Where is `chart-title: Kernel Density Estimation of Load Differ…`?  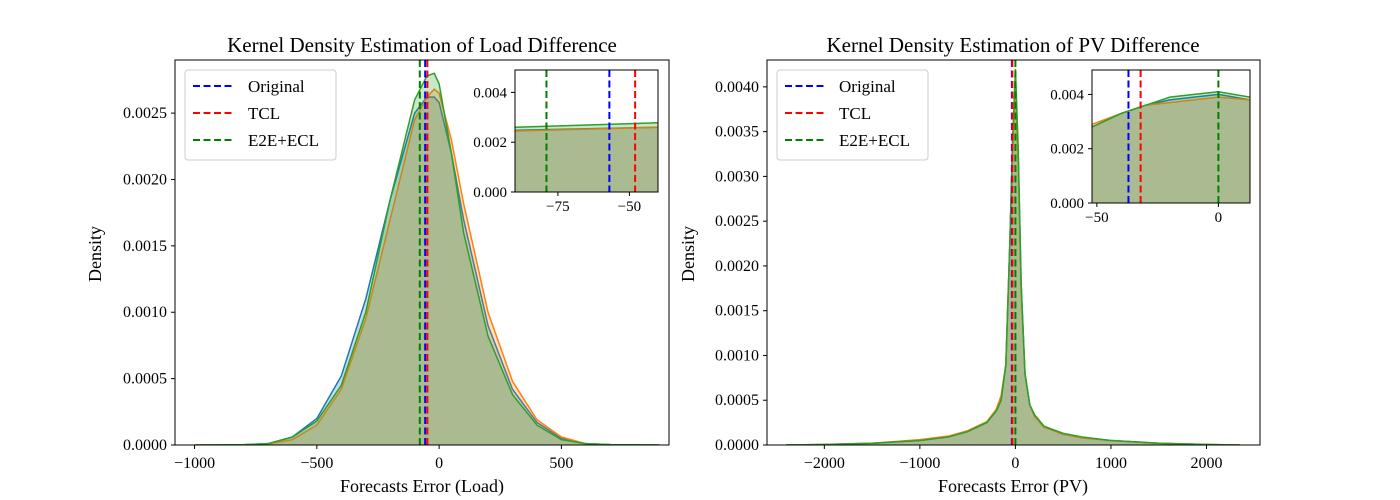 chart-title: Kernel Density Estimation of Load Differ… is located at coordinates (422, 45).